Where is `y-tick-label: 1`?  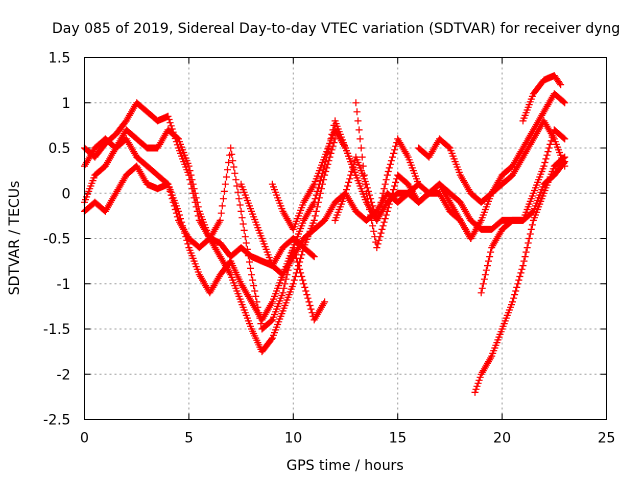 y-tick-label: 1 is located at coordinates (66, 104).